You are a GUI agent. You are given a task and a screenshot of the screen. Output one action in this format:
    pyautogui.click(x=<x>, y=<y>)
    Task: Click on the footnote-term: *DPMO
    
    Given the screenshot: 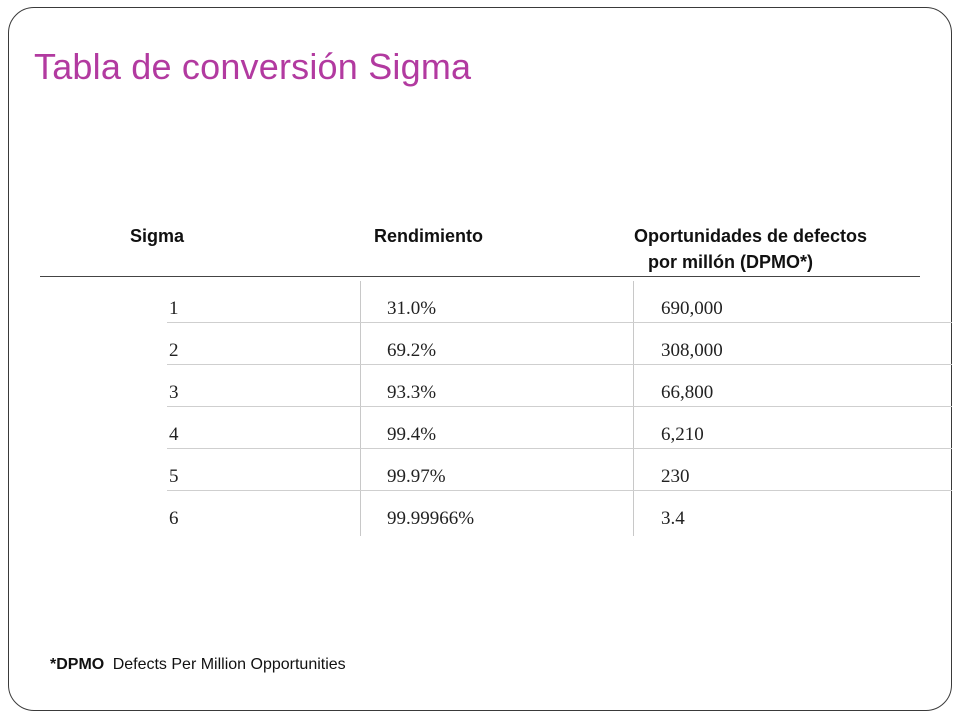 What is the action you would take?
    pyautogui.click(x=77, y=664)
    